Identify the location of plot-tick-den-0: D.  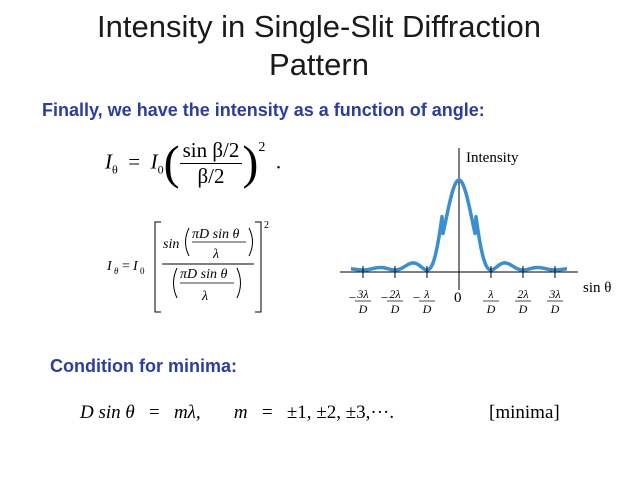
(363, 309).